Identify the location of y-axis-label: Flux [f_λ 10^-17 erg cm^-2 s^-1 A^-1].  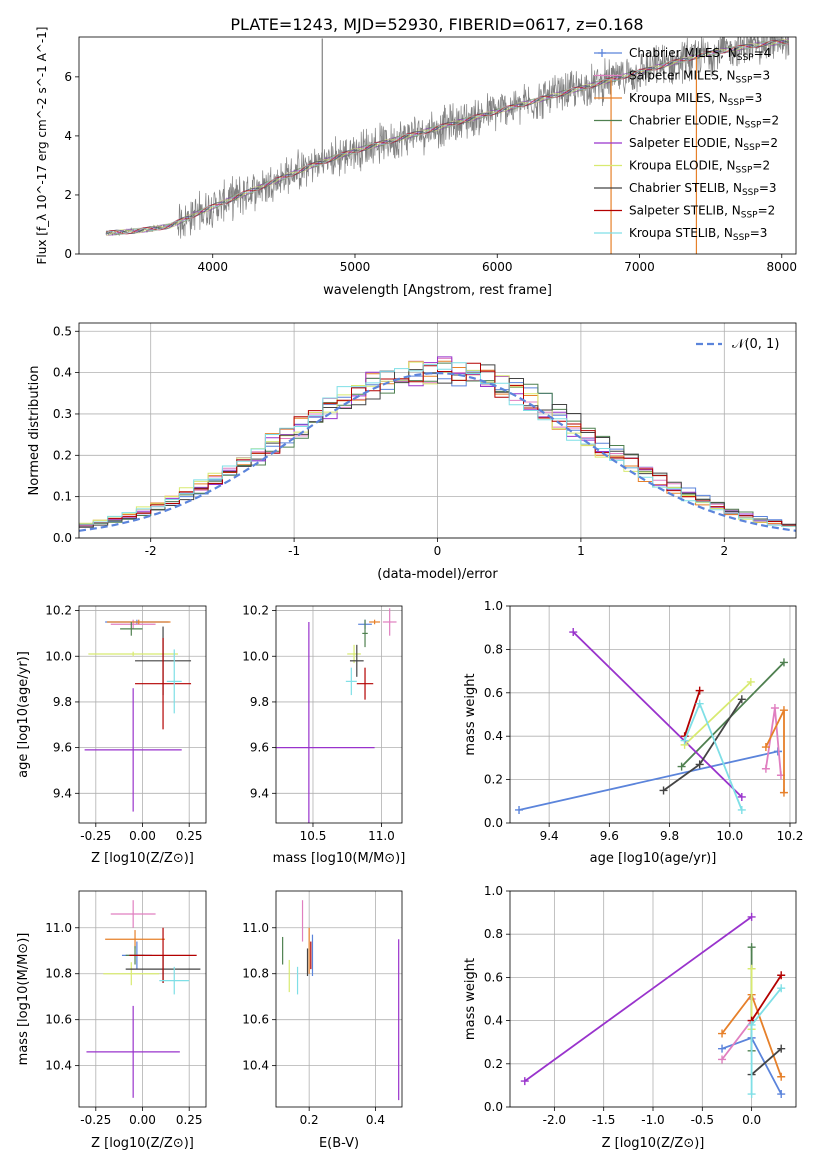
(42, 146).